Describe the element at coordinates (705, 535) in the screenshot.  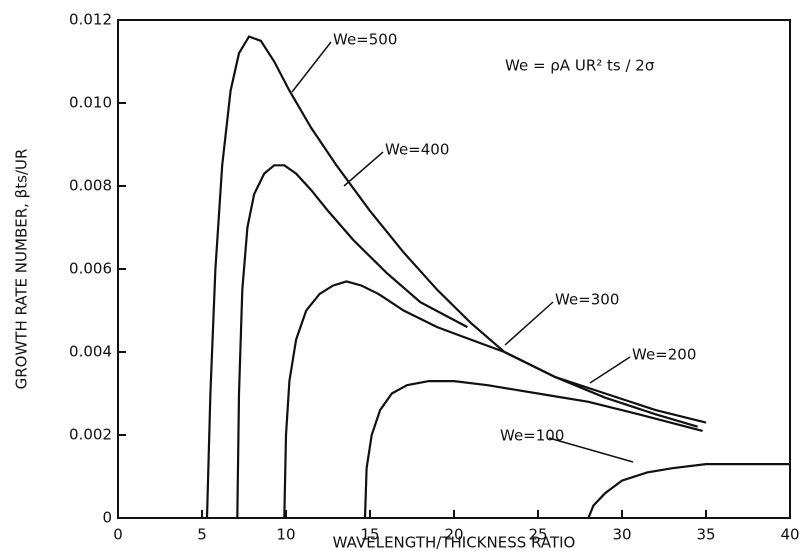
I see `x-tick-label: 35` at that location.